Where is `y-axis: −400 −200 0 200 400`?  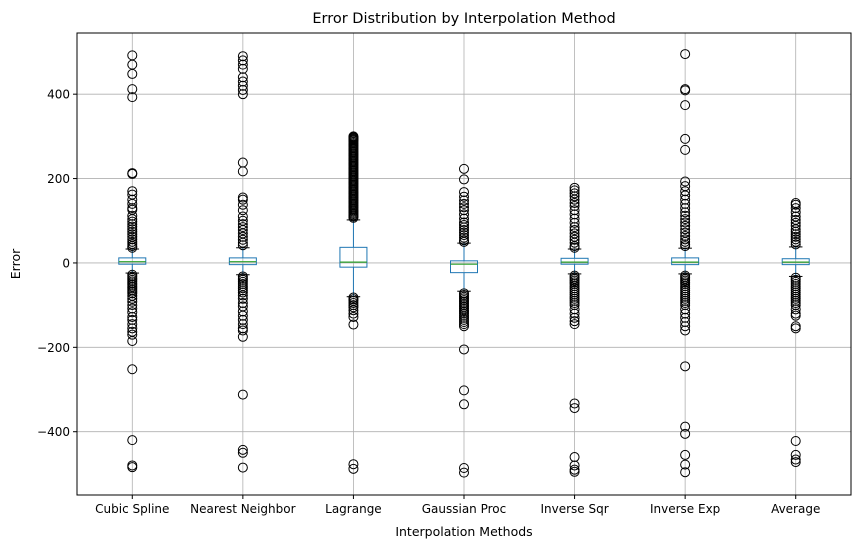 y-axis: −400 −200 0 200 400 is located at coordinates (57, 263).